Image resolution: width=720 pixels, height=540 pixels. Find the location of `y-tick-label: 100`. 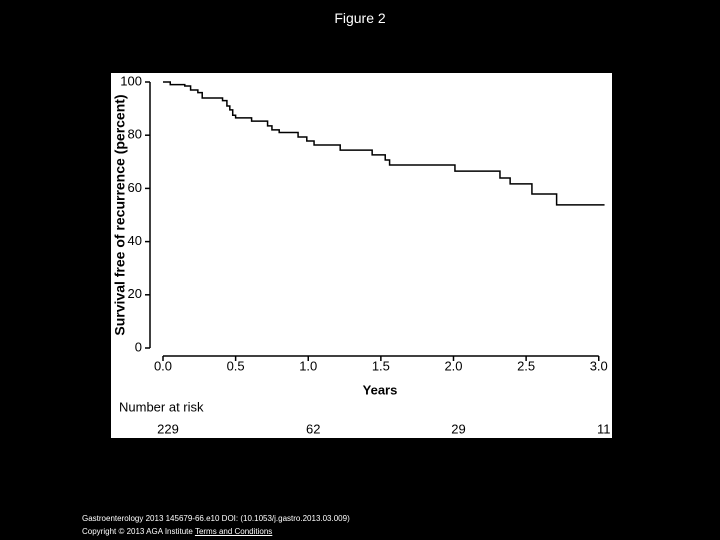

y-tick-label: 100 is located at coordinates (131, 80).